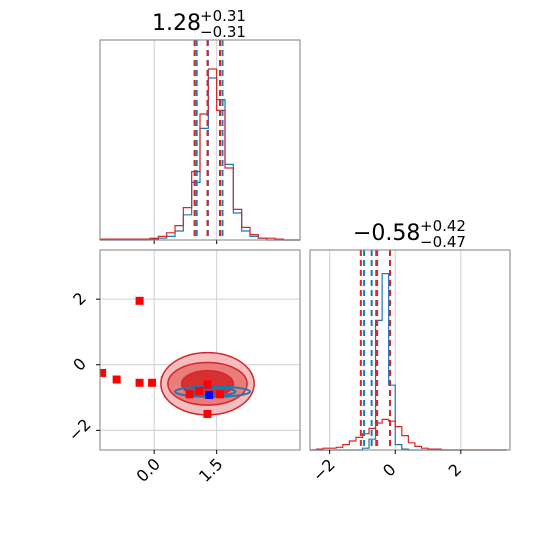 This screenshot has width=550, height=550. What do you see at coordinates (324, 470) in the screenshot?
I see `x-tick-label: −2` at bounding box center [324, 470].